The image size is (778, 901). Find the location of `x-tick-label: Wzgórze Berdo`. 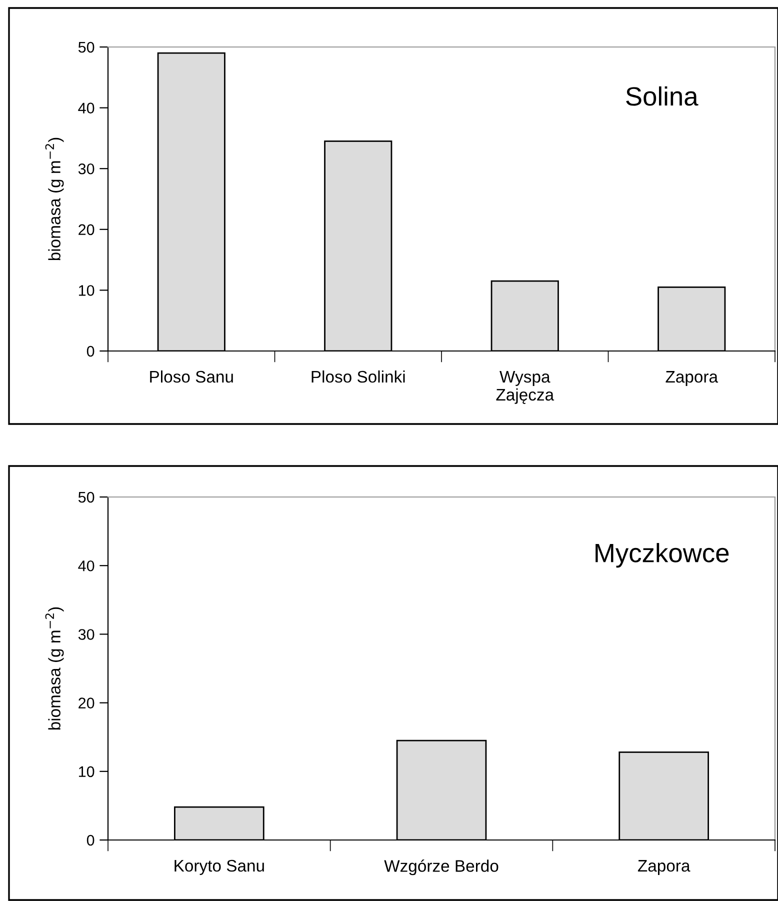

x-tick-label: Wzgórze Berdo is located at coordinates (441, 867).